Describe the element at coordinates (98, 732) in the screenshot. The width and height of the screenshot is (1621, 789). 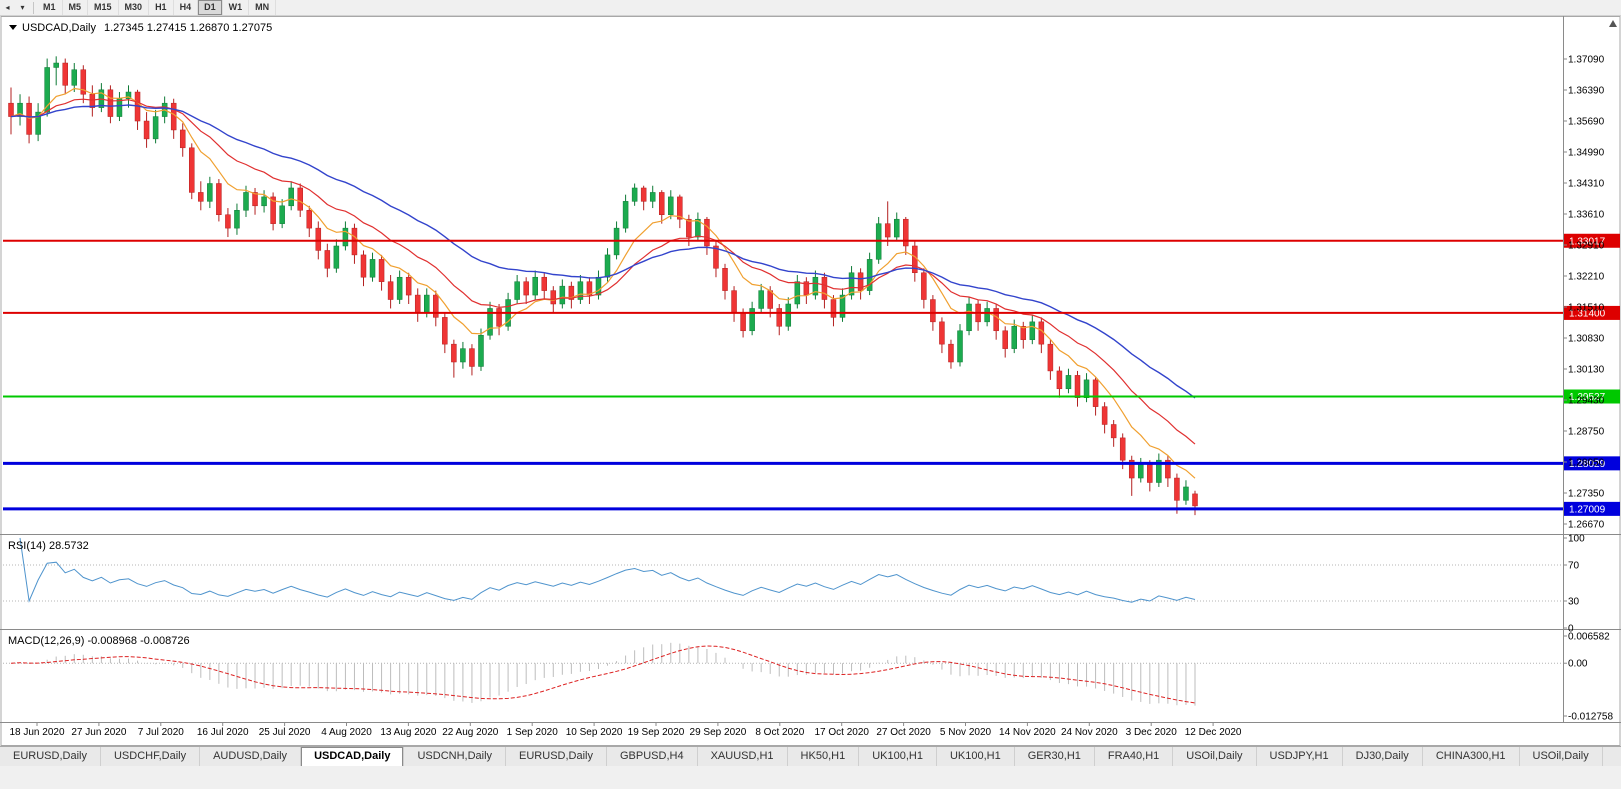
I see `svg-text: 27 Jun 2020` at that location.